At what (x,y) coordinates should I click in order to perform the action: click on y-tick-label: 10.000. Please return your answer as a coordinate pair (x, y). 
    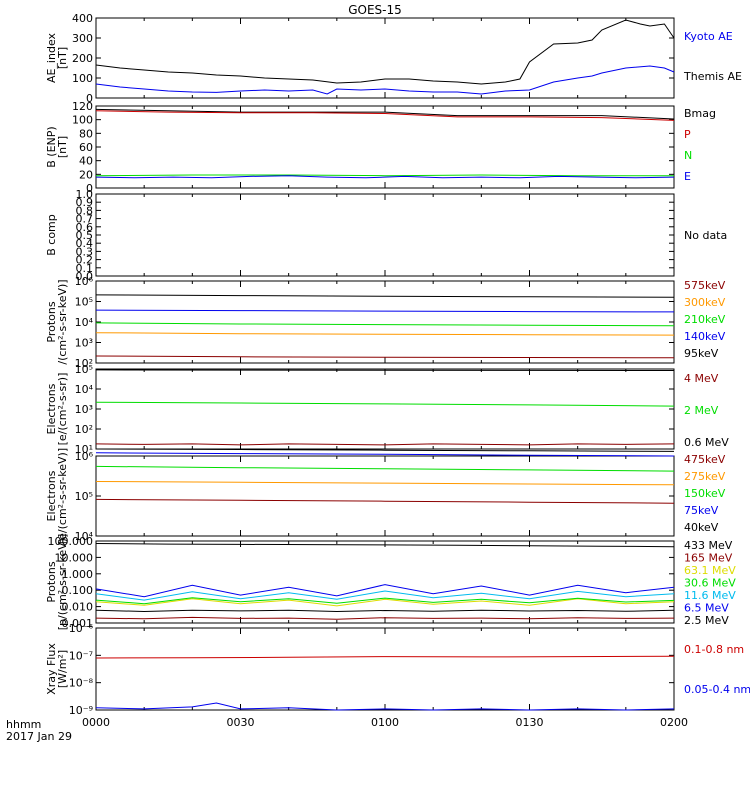
    Looking at the image, I should click on (74, 557).